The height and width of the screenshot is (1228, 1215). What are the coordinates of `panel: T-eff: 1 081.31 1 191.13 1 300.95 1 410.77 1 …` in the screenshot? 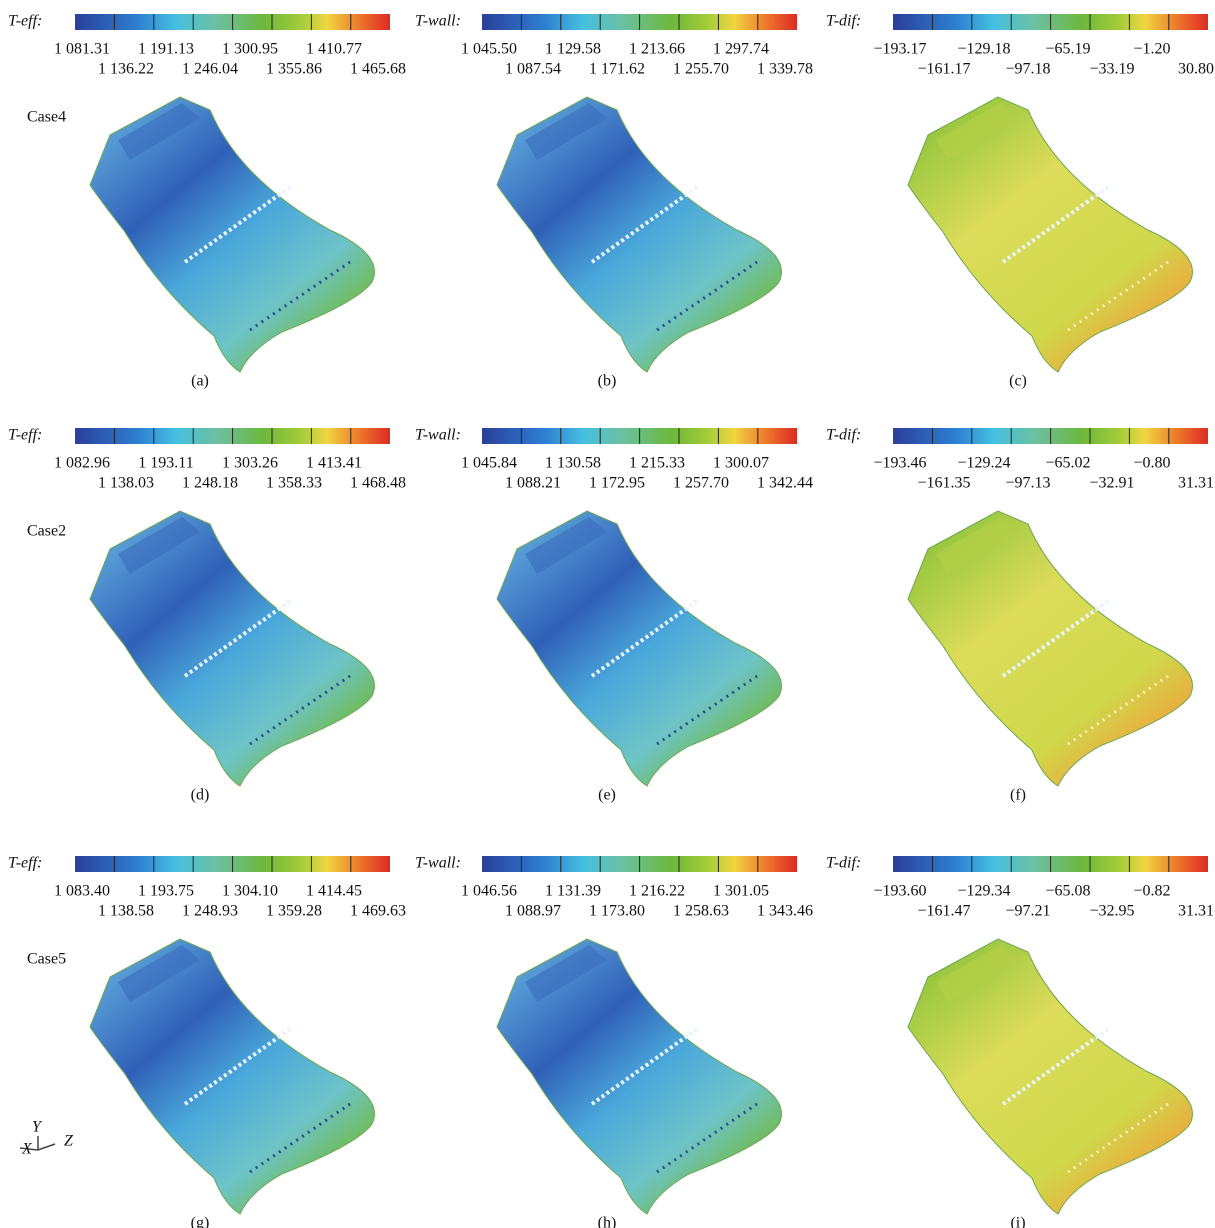 It's located at (207, 201).